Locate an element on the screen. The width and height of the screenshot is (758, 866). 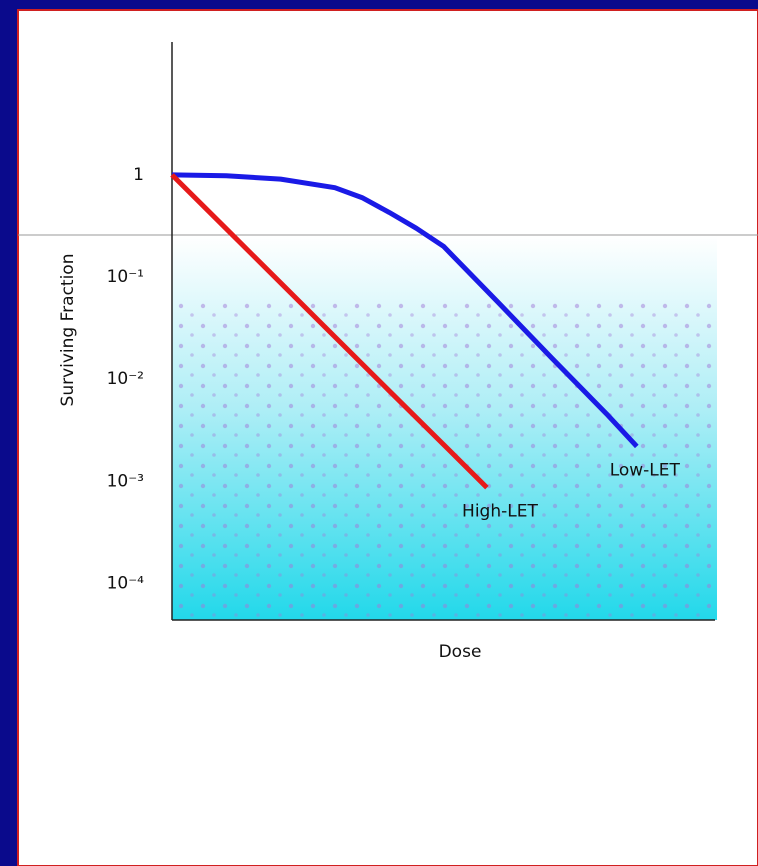
y-tick-label: 10⁻¹ is located at coordinates (125, 277).